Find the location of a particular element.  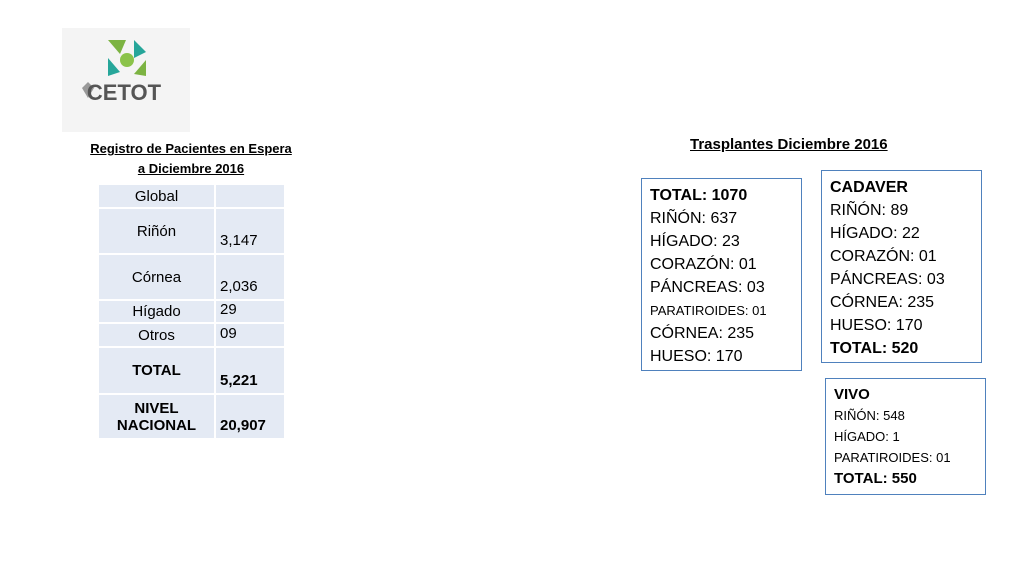

box-line: HÍGADO: 22 is located at coordinates (875, 233).